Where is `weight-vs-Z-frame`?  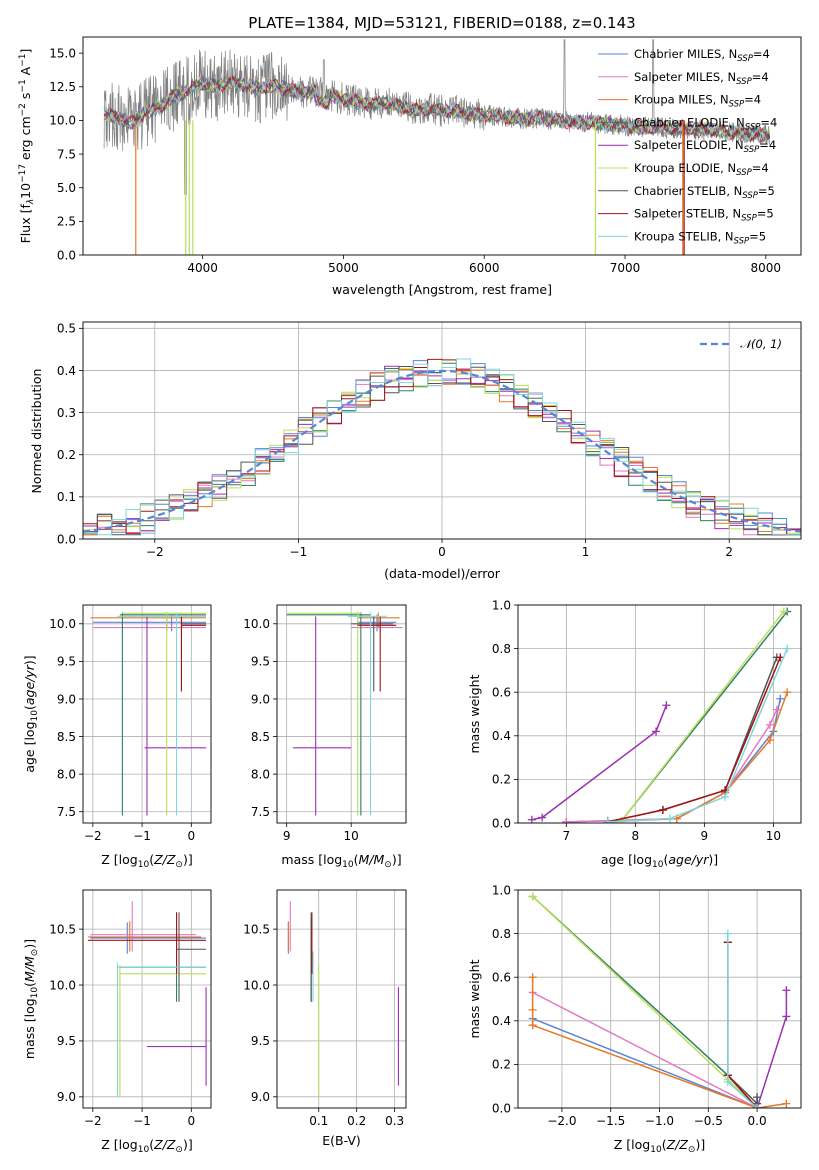 weight-vs-Z-frame is located at coordinates (659, 999).